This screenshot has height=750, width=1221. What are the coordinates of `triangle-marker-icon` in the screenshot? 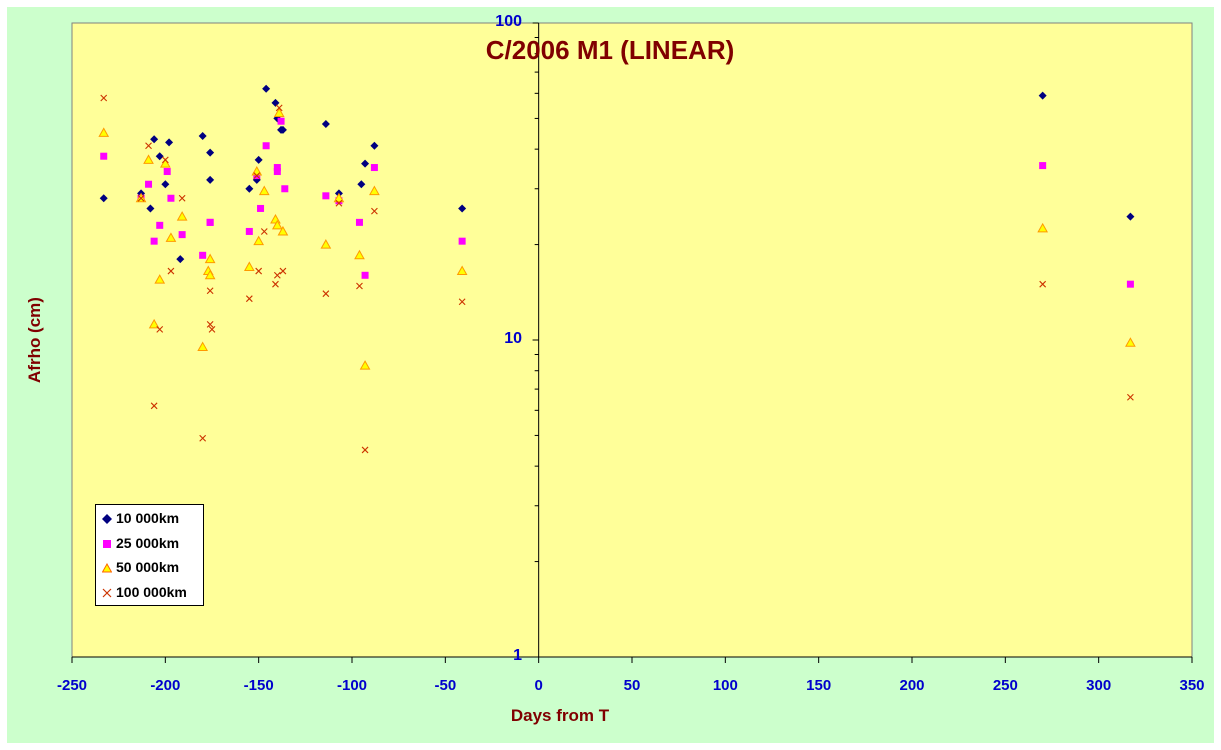 It's located at (107, 568).